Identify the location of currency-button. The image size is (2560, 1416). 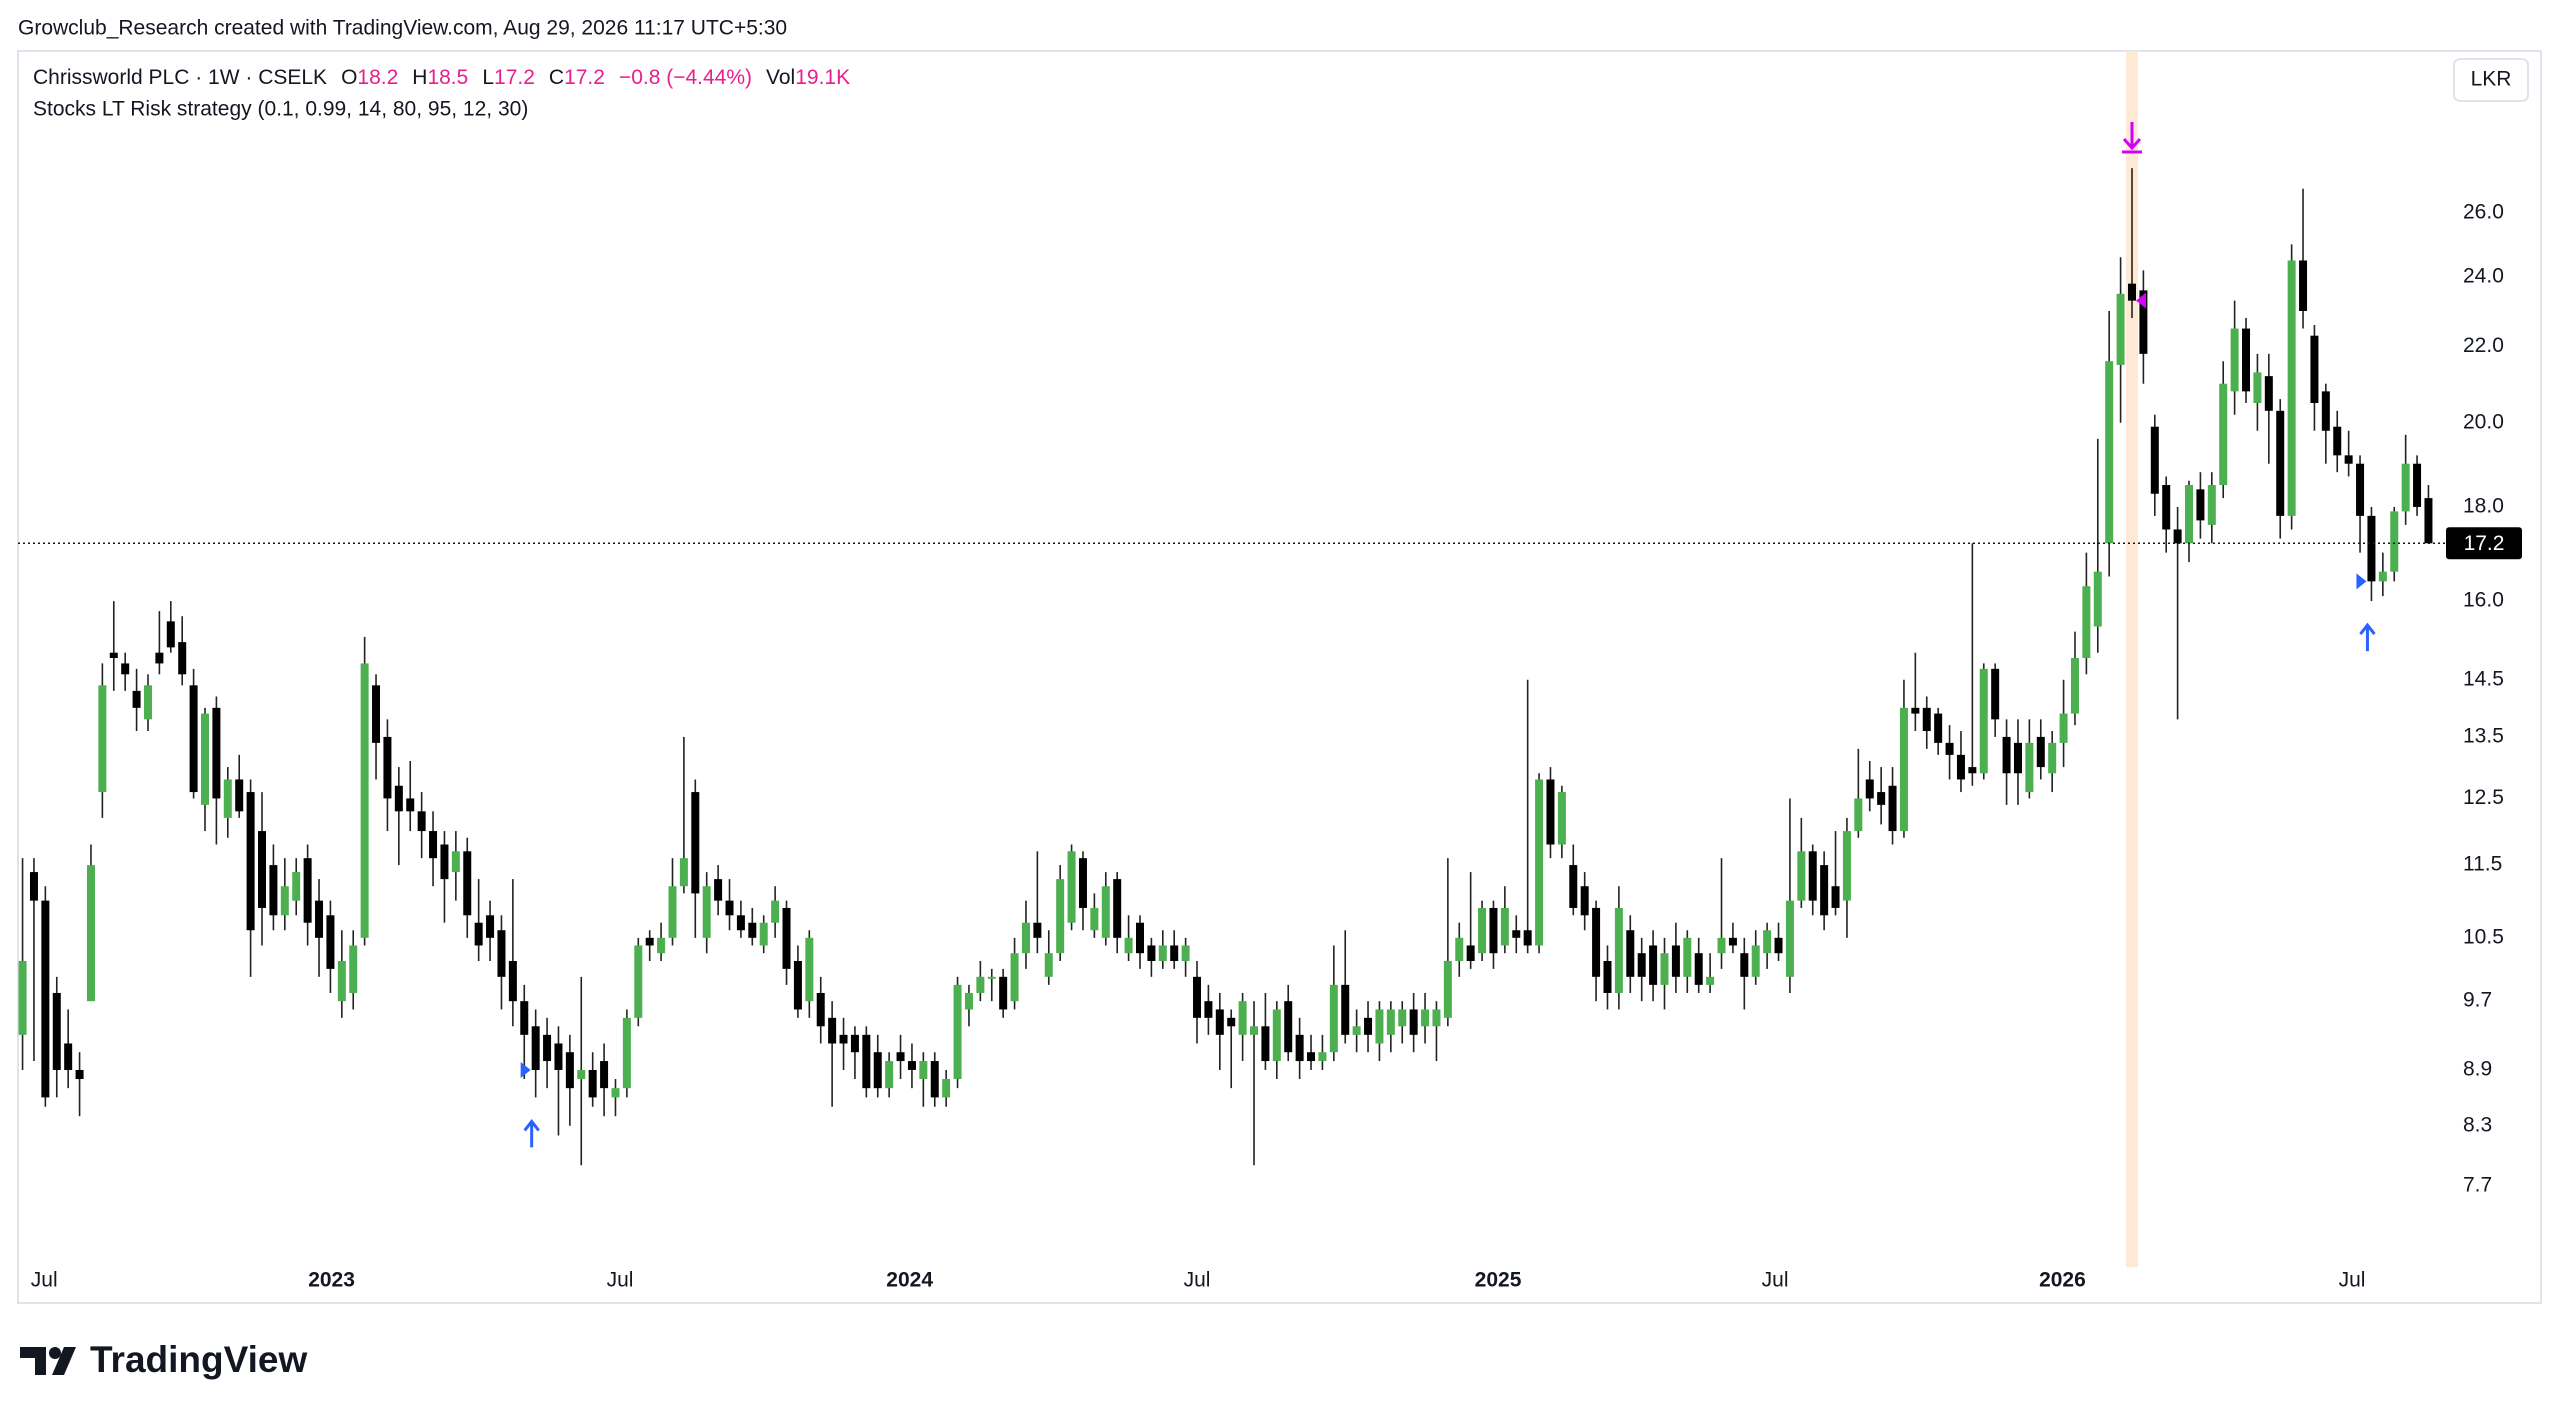
(2491, 80).